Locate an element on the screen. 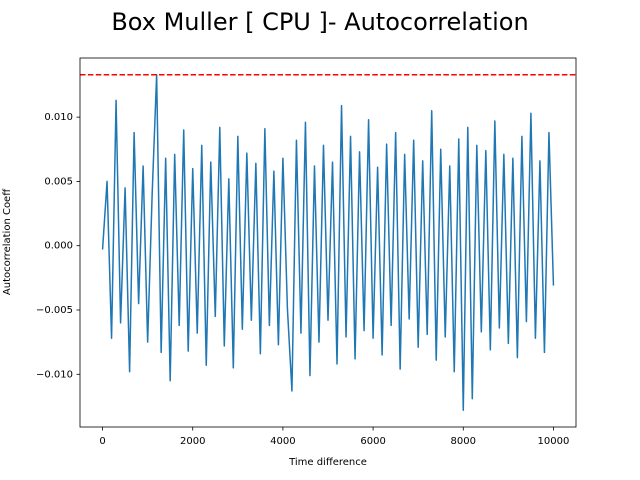 This screenshot has width=640, height=480. x-axis-label: Time difference is located at coordinates (327, 462).